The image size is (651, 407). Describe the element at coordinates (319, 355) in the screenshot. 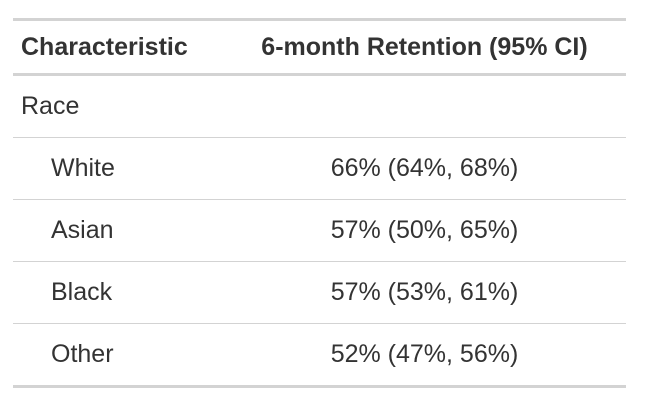

I see `table-row-other: Other 52% (47%, 56%)` at that location.